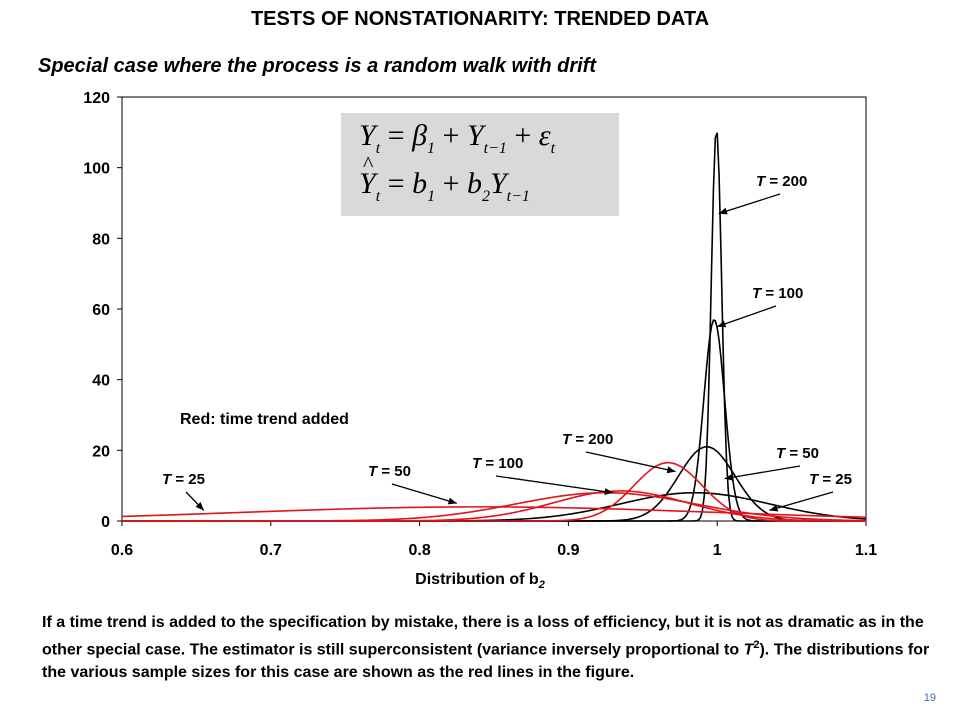  I want to click on equation-box: Yt = β1 + Yt−1 + εt Yt = b1 + b2Yt−1, so click(480, 164).